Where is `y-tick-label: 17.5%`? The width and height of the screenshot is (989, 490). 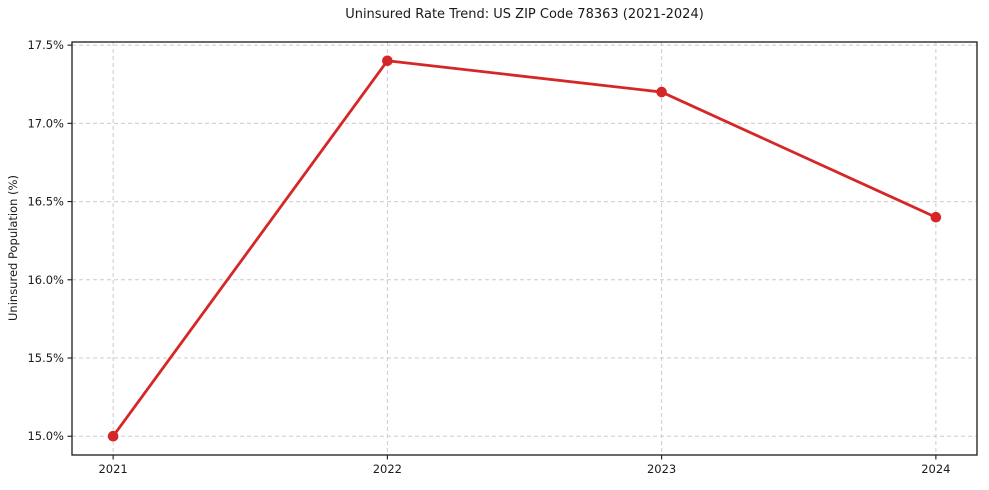 y-tick-label: 17.5% is located at coordinates (45, 45).